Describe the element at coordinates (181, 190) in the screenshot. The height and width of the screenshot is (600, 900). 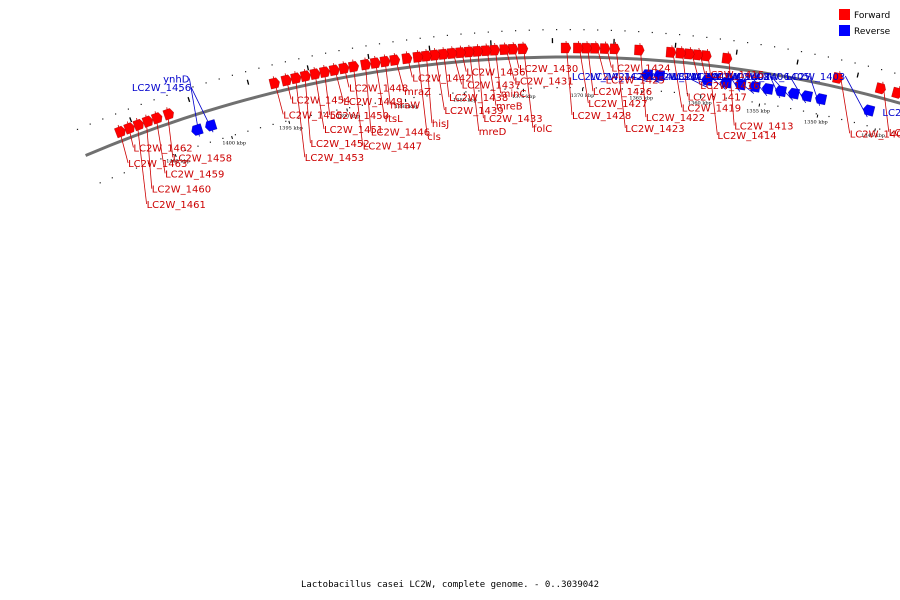
I see `gene-label-LC2W_1460: LC2W_1460` at that location.